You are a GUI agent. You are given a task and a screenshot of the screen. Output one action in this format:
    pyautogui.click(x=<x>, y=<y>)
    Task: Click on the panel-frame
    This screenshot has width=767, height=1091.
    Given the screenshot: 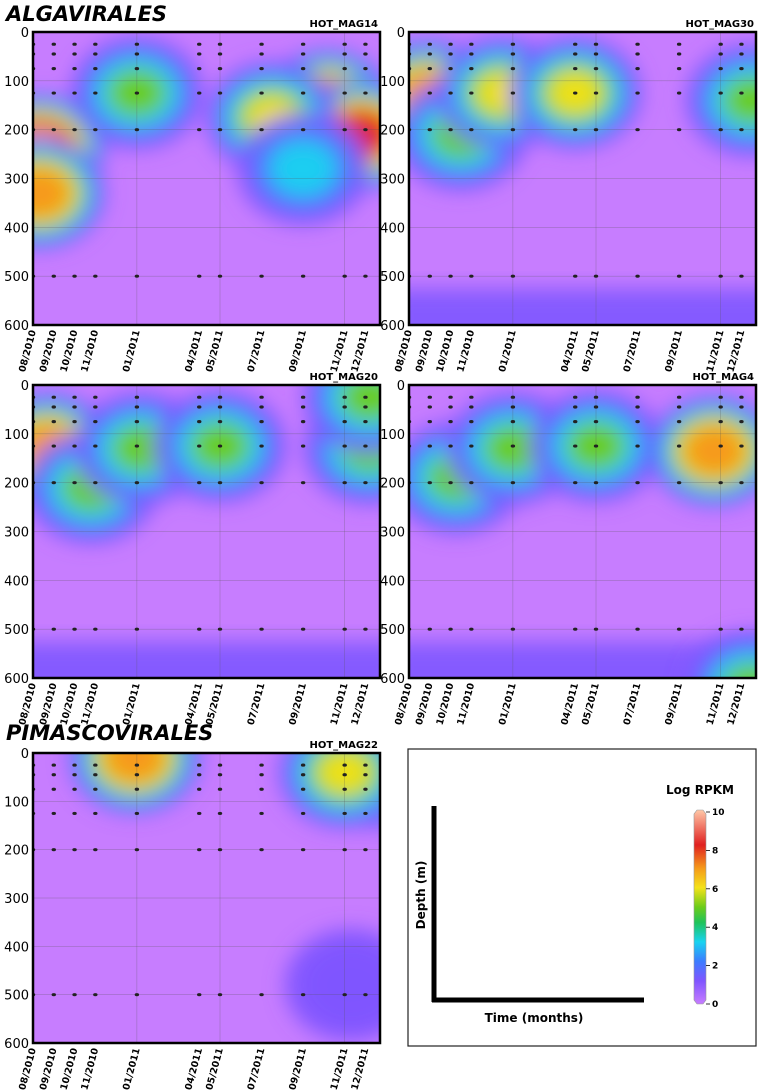 What is the action you would take?
    pyautogui.click(x=206, y=531)
    